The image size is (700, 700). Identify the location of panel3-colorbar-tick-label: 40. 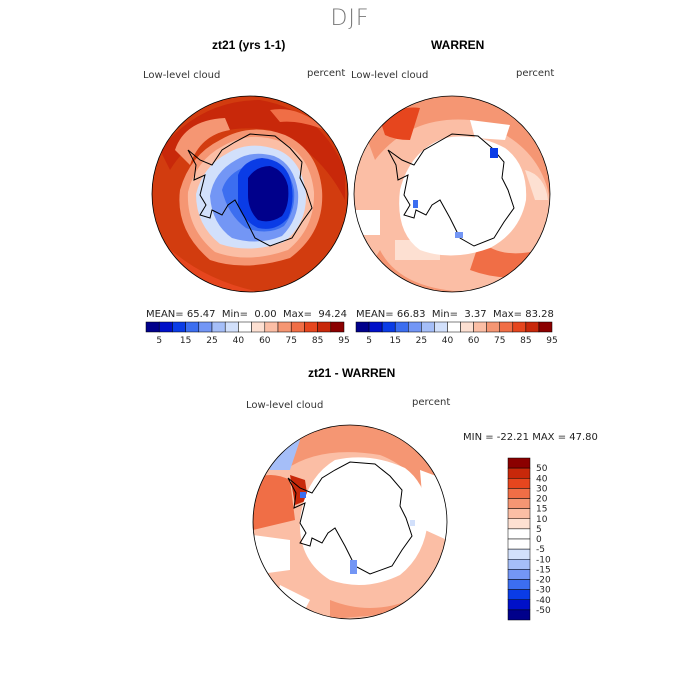
(542, 479).